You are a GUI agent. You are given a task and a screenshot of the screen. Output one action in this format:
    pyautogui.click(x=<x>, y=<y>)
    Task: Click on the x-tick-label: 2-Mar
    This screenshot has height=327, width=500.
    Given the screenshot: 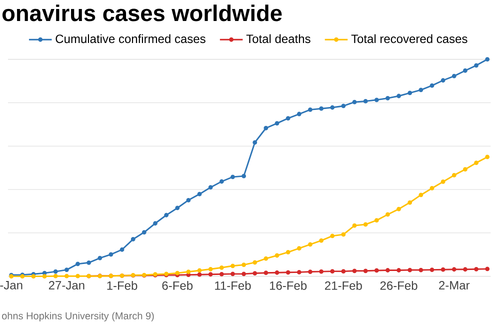 What is the action you would take?
    pyautogui.click(x=454, y=285)
    